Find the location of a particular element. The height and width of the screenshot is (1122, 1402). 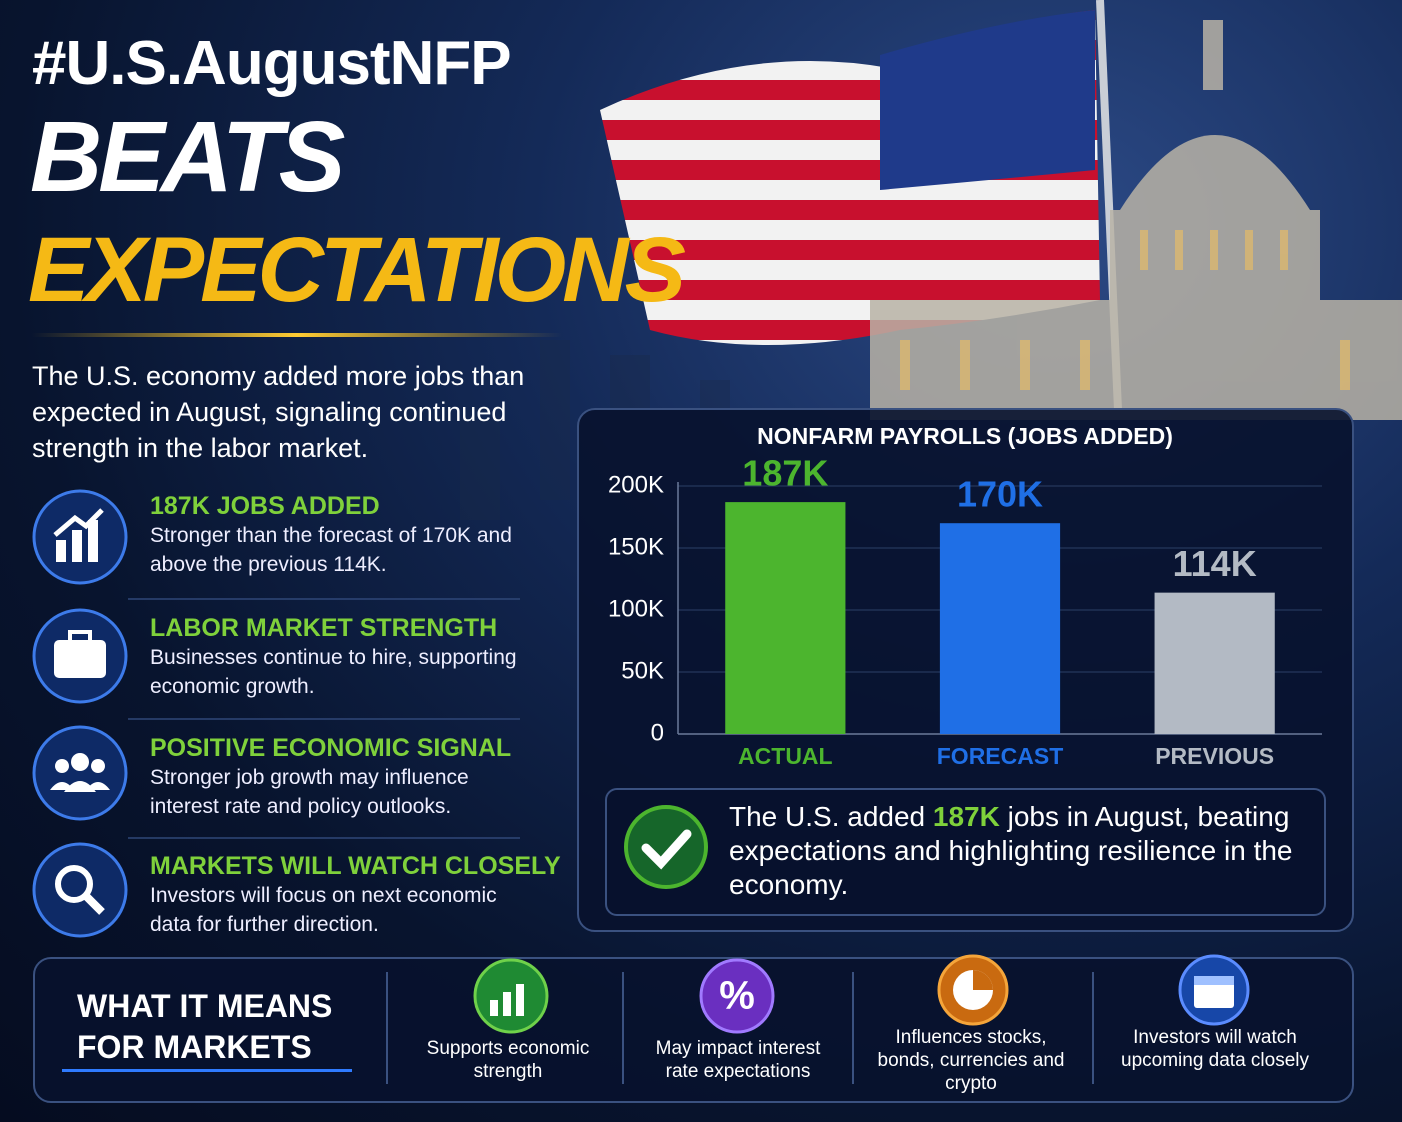

markets-panel is located at coordinates (693, 1030).